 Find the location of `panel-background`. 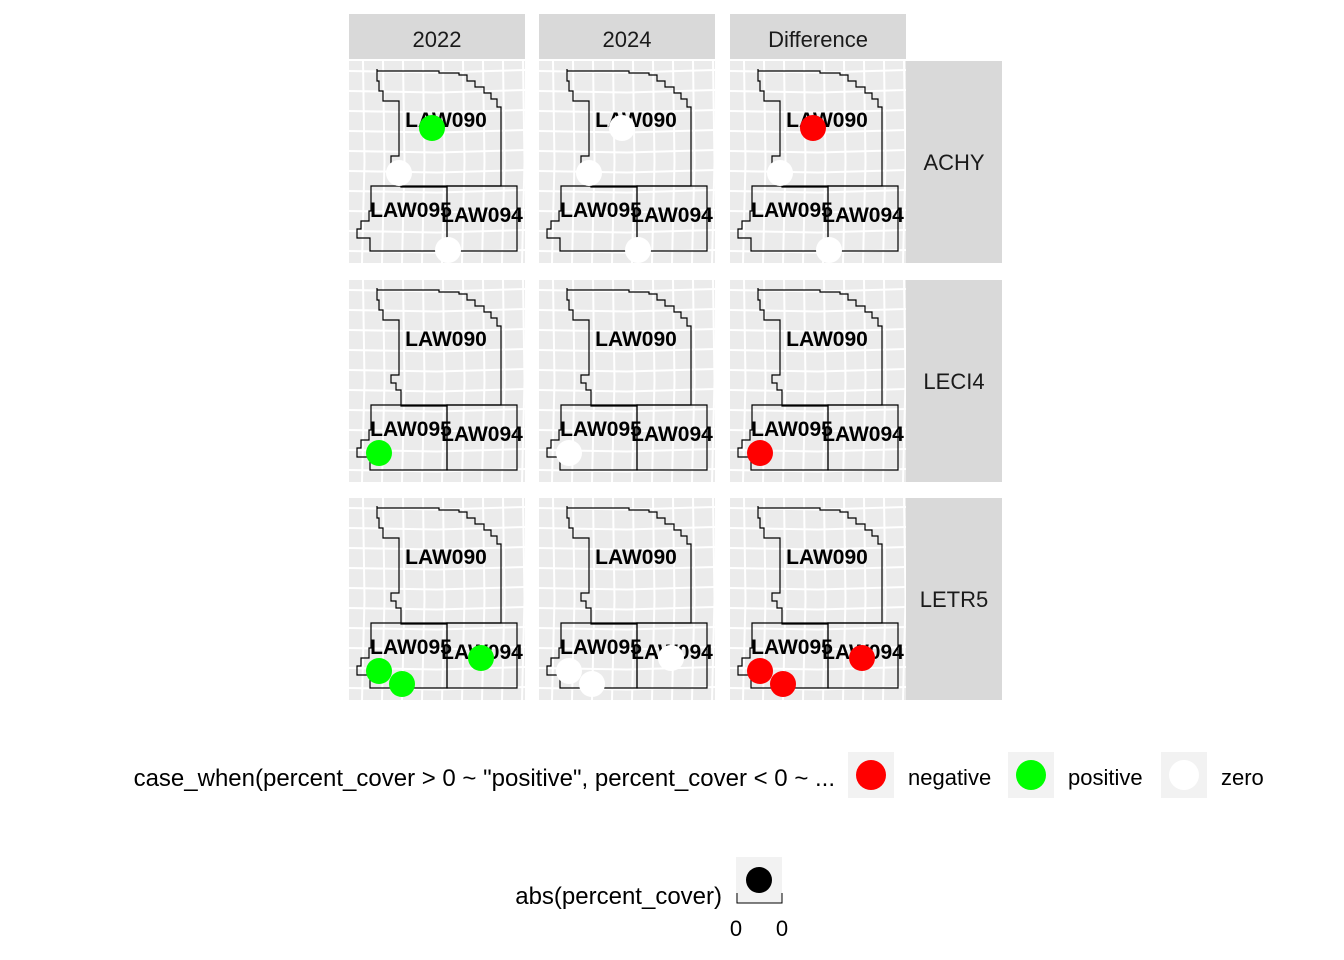

panel-background is located at coordinates (437, 162).